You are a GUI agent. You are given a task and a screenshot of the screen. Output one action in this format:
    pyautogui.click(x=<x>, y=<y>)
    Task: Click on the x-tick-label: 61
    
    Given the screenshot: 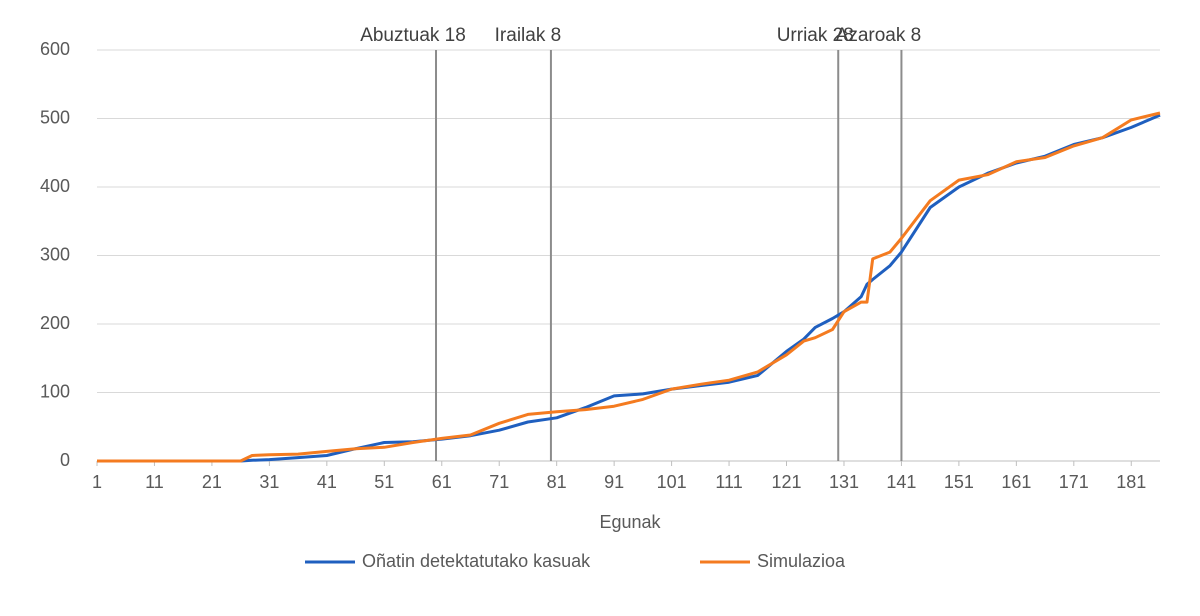 What is the action you would take?
    pyautogui.click(x=442, y=482)
    